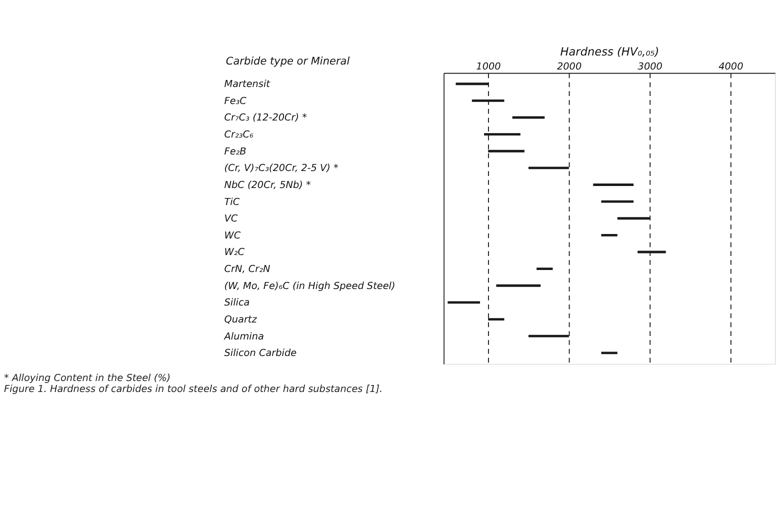 The width and height of the screenshot is (779, 516). What do you see at coordinates (650, 66) in the screenshot?
I see `x-tick-label: 3000` at bounding box center [650, 66].